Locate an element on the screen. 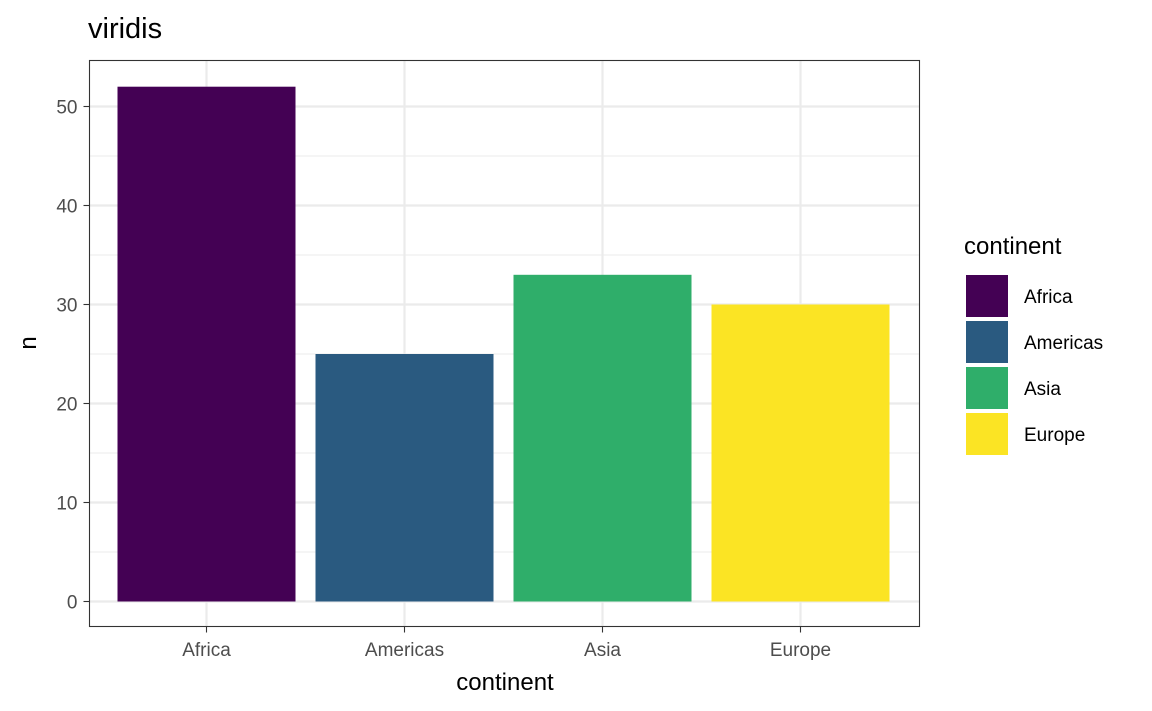 Image resolution: width=1152 pixels, height=711 pixels. x-tick-label: Americas is located at coordinates (404, 650).